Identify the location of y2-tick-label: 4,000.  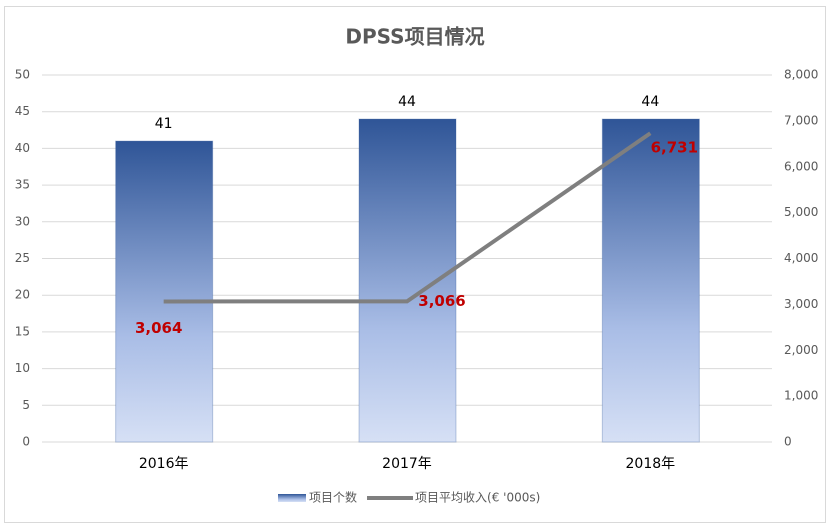
(801, 258).